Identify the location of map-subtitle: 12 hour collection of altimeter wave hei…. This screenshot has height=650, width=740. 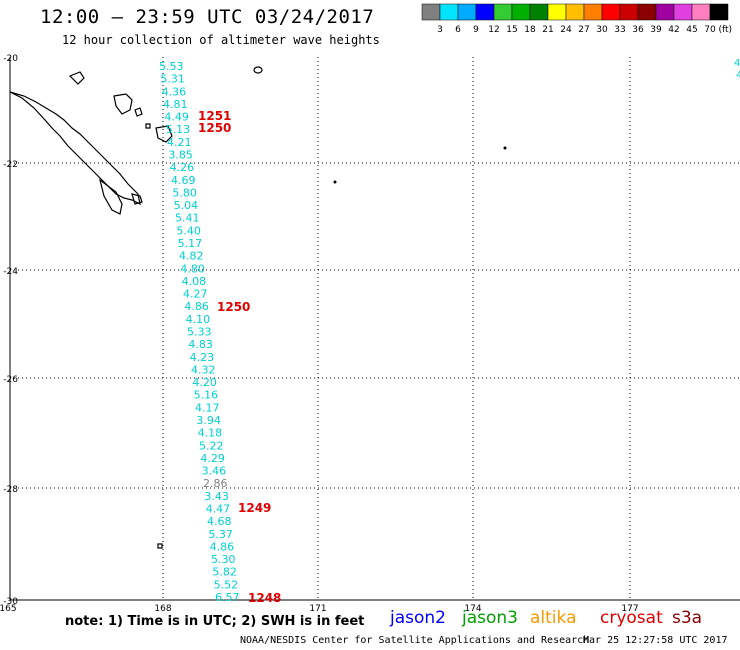
(221, 40).